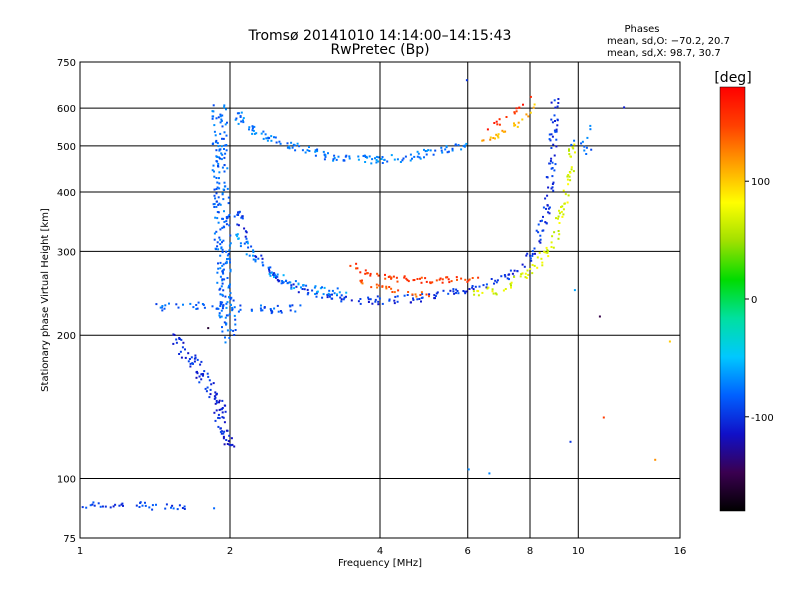  What do you see at coordinates (66, 252) in the screenshot?
I see `y-tick-label: 300` at bounding box center [66, 252].